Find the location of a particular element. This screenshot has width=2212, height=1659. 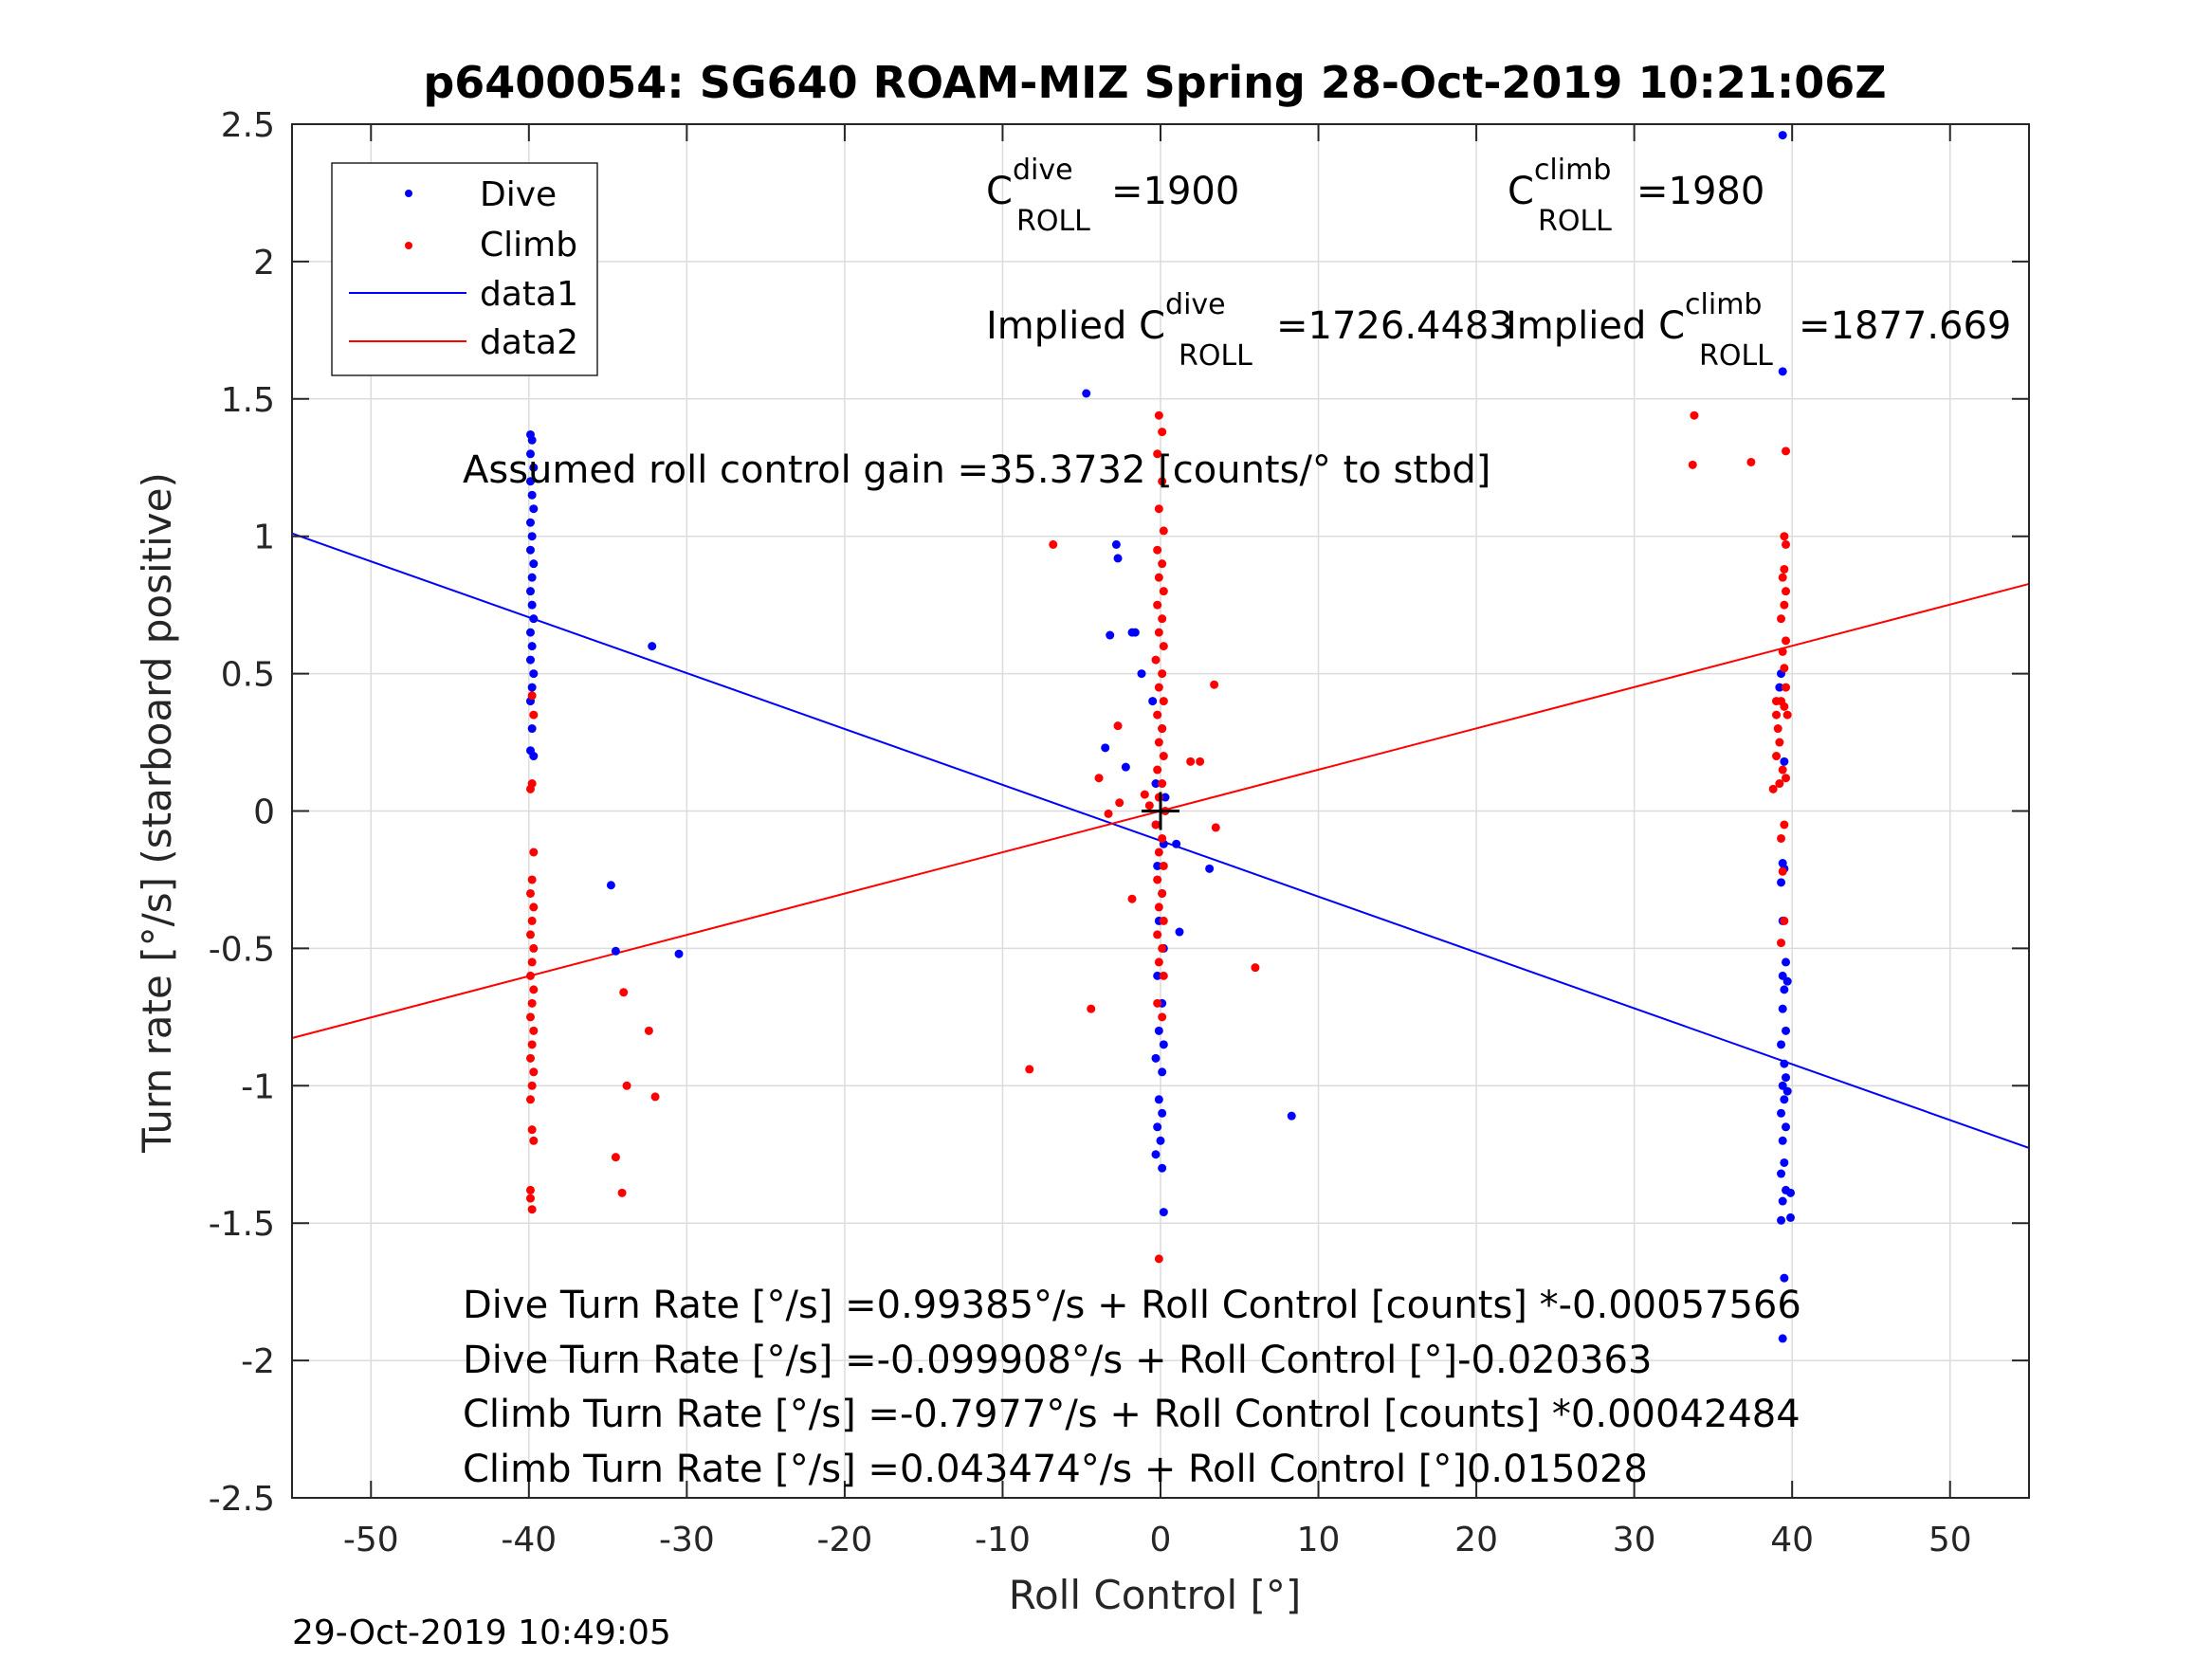

x-tick-label: 30 is located at coordinates (1634, 1540).